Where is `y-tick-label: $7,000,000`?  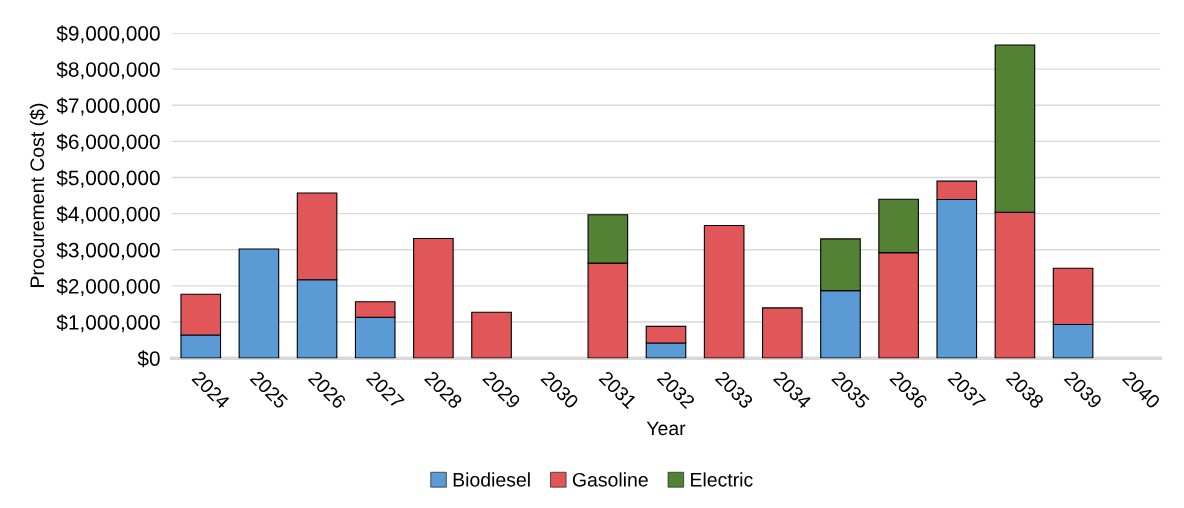 y-tick-label: $7,000,000 is located at coordinates (108, 106).